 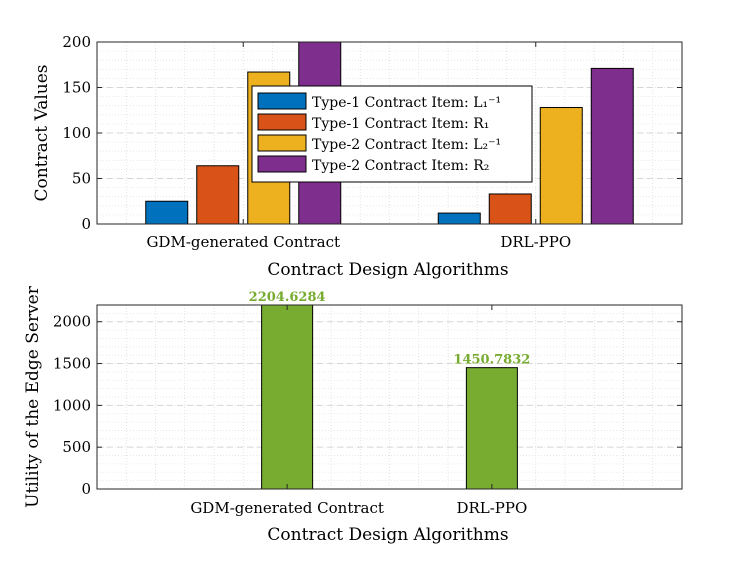 I want to click on bar-data-label: 1450.7832, so click(x=491, y=360).